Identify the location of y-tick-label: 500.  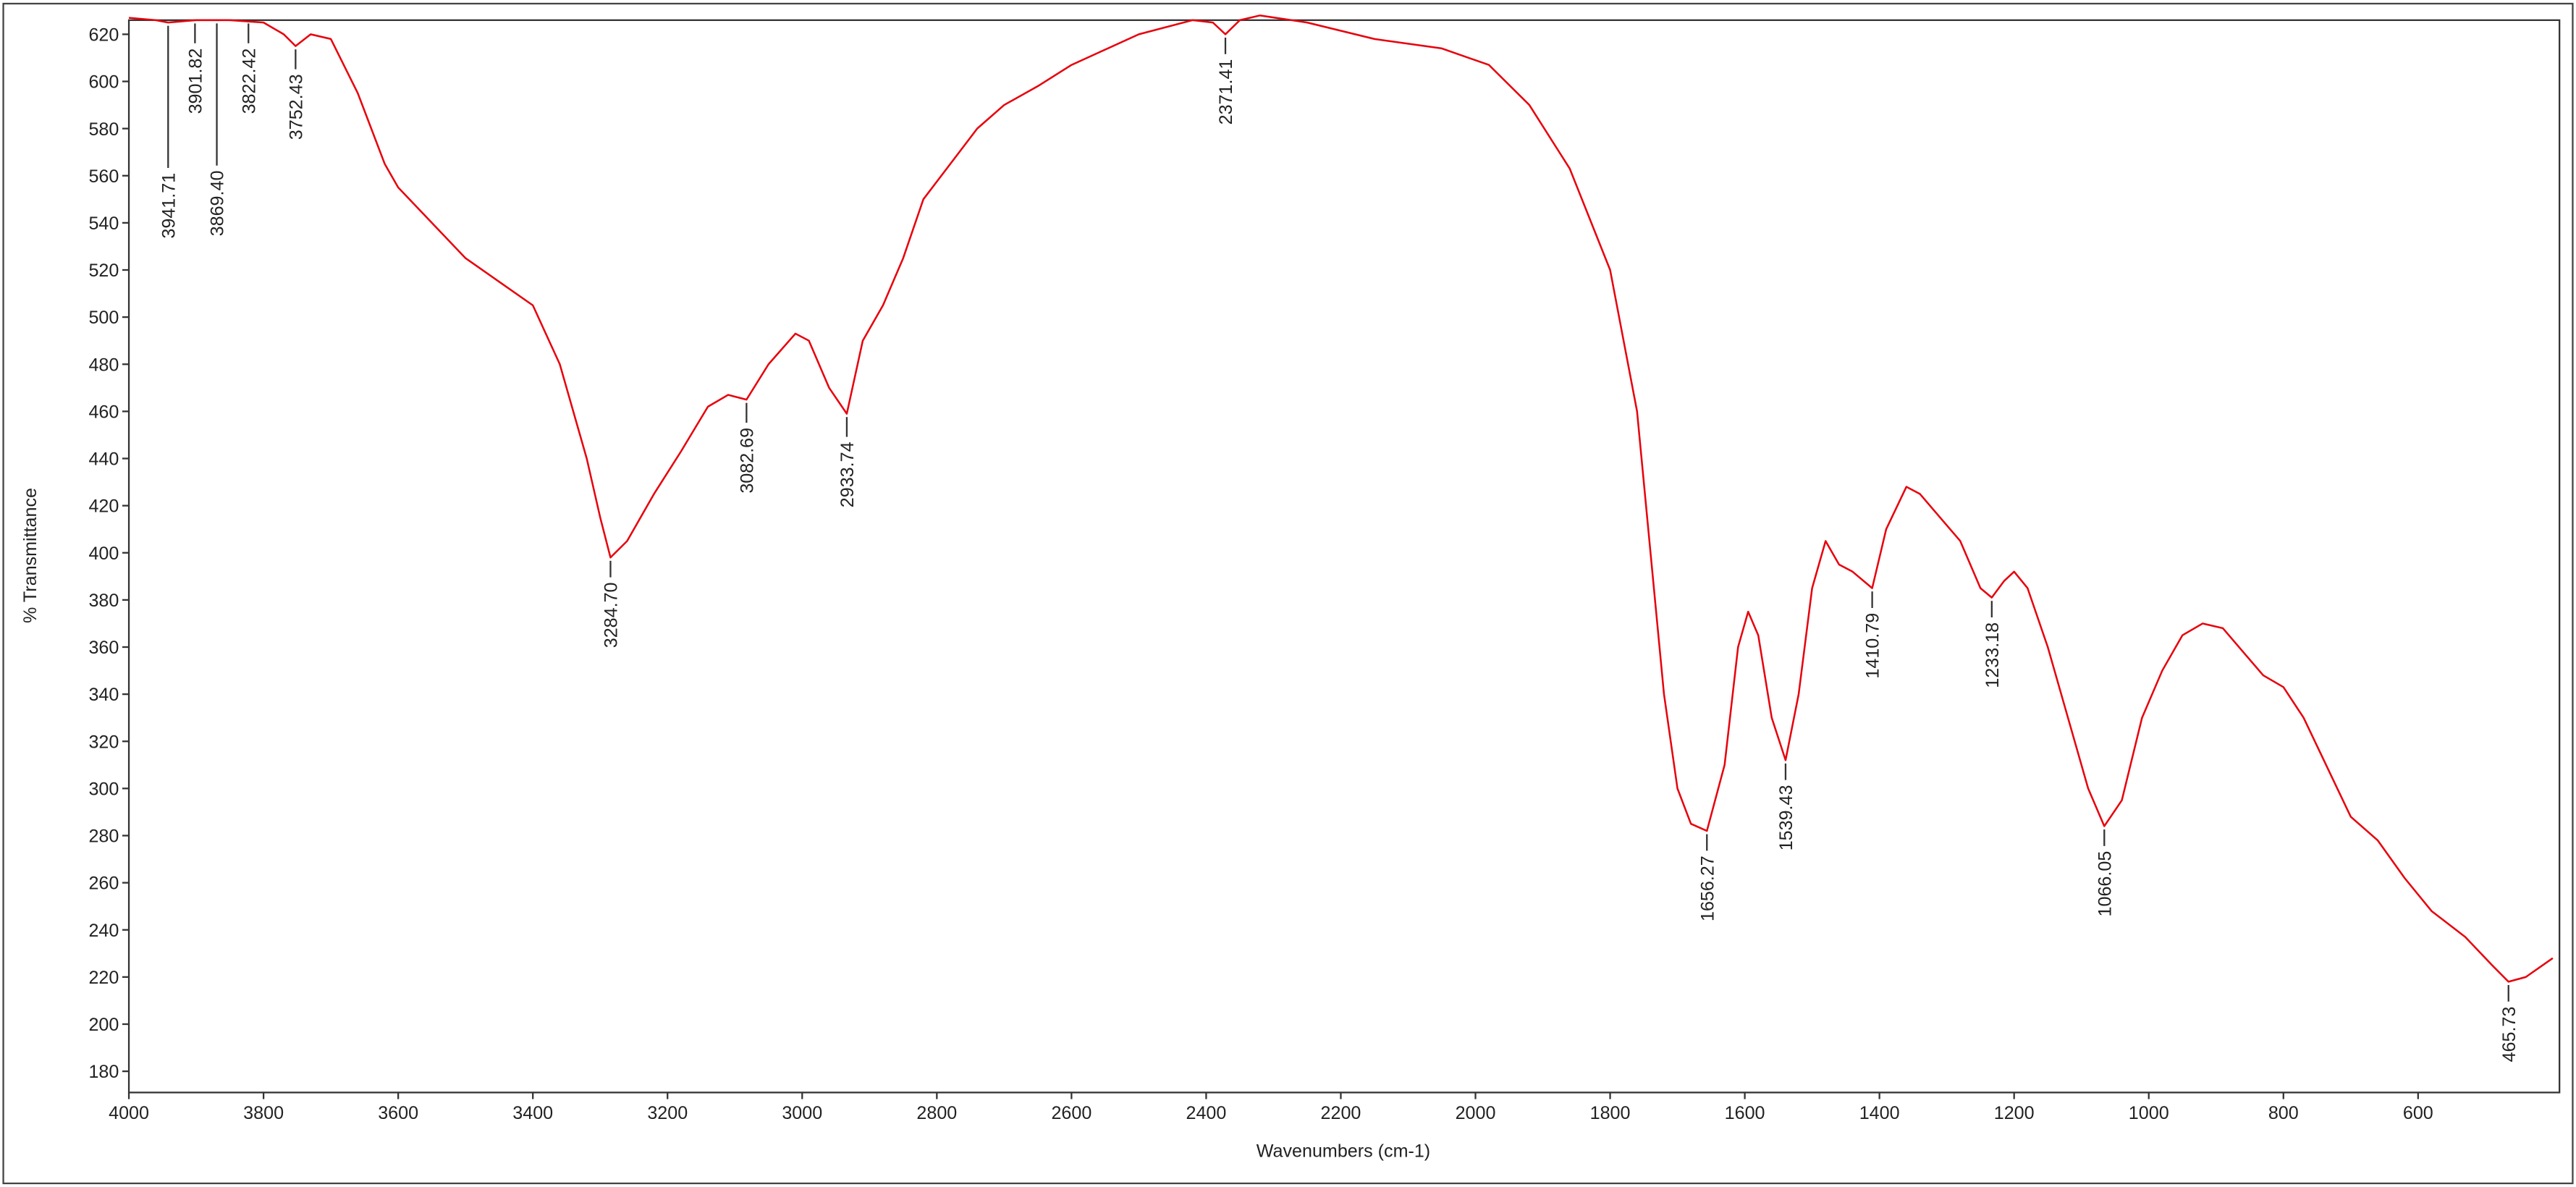
(104, 318).